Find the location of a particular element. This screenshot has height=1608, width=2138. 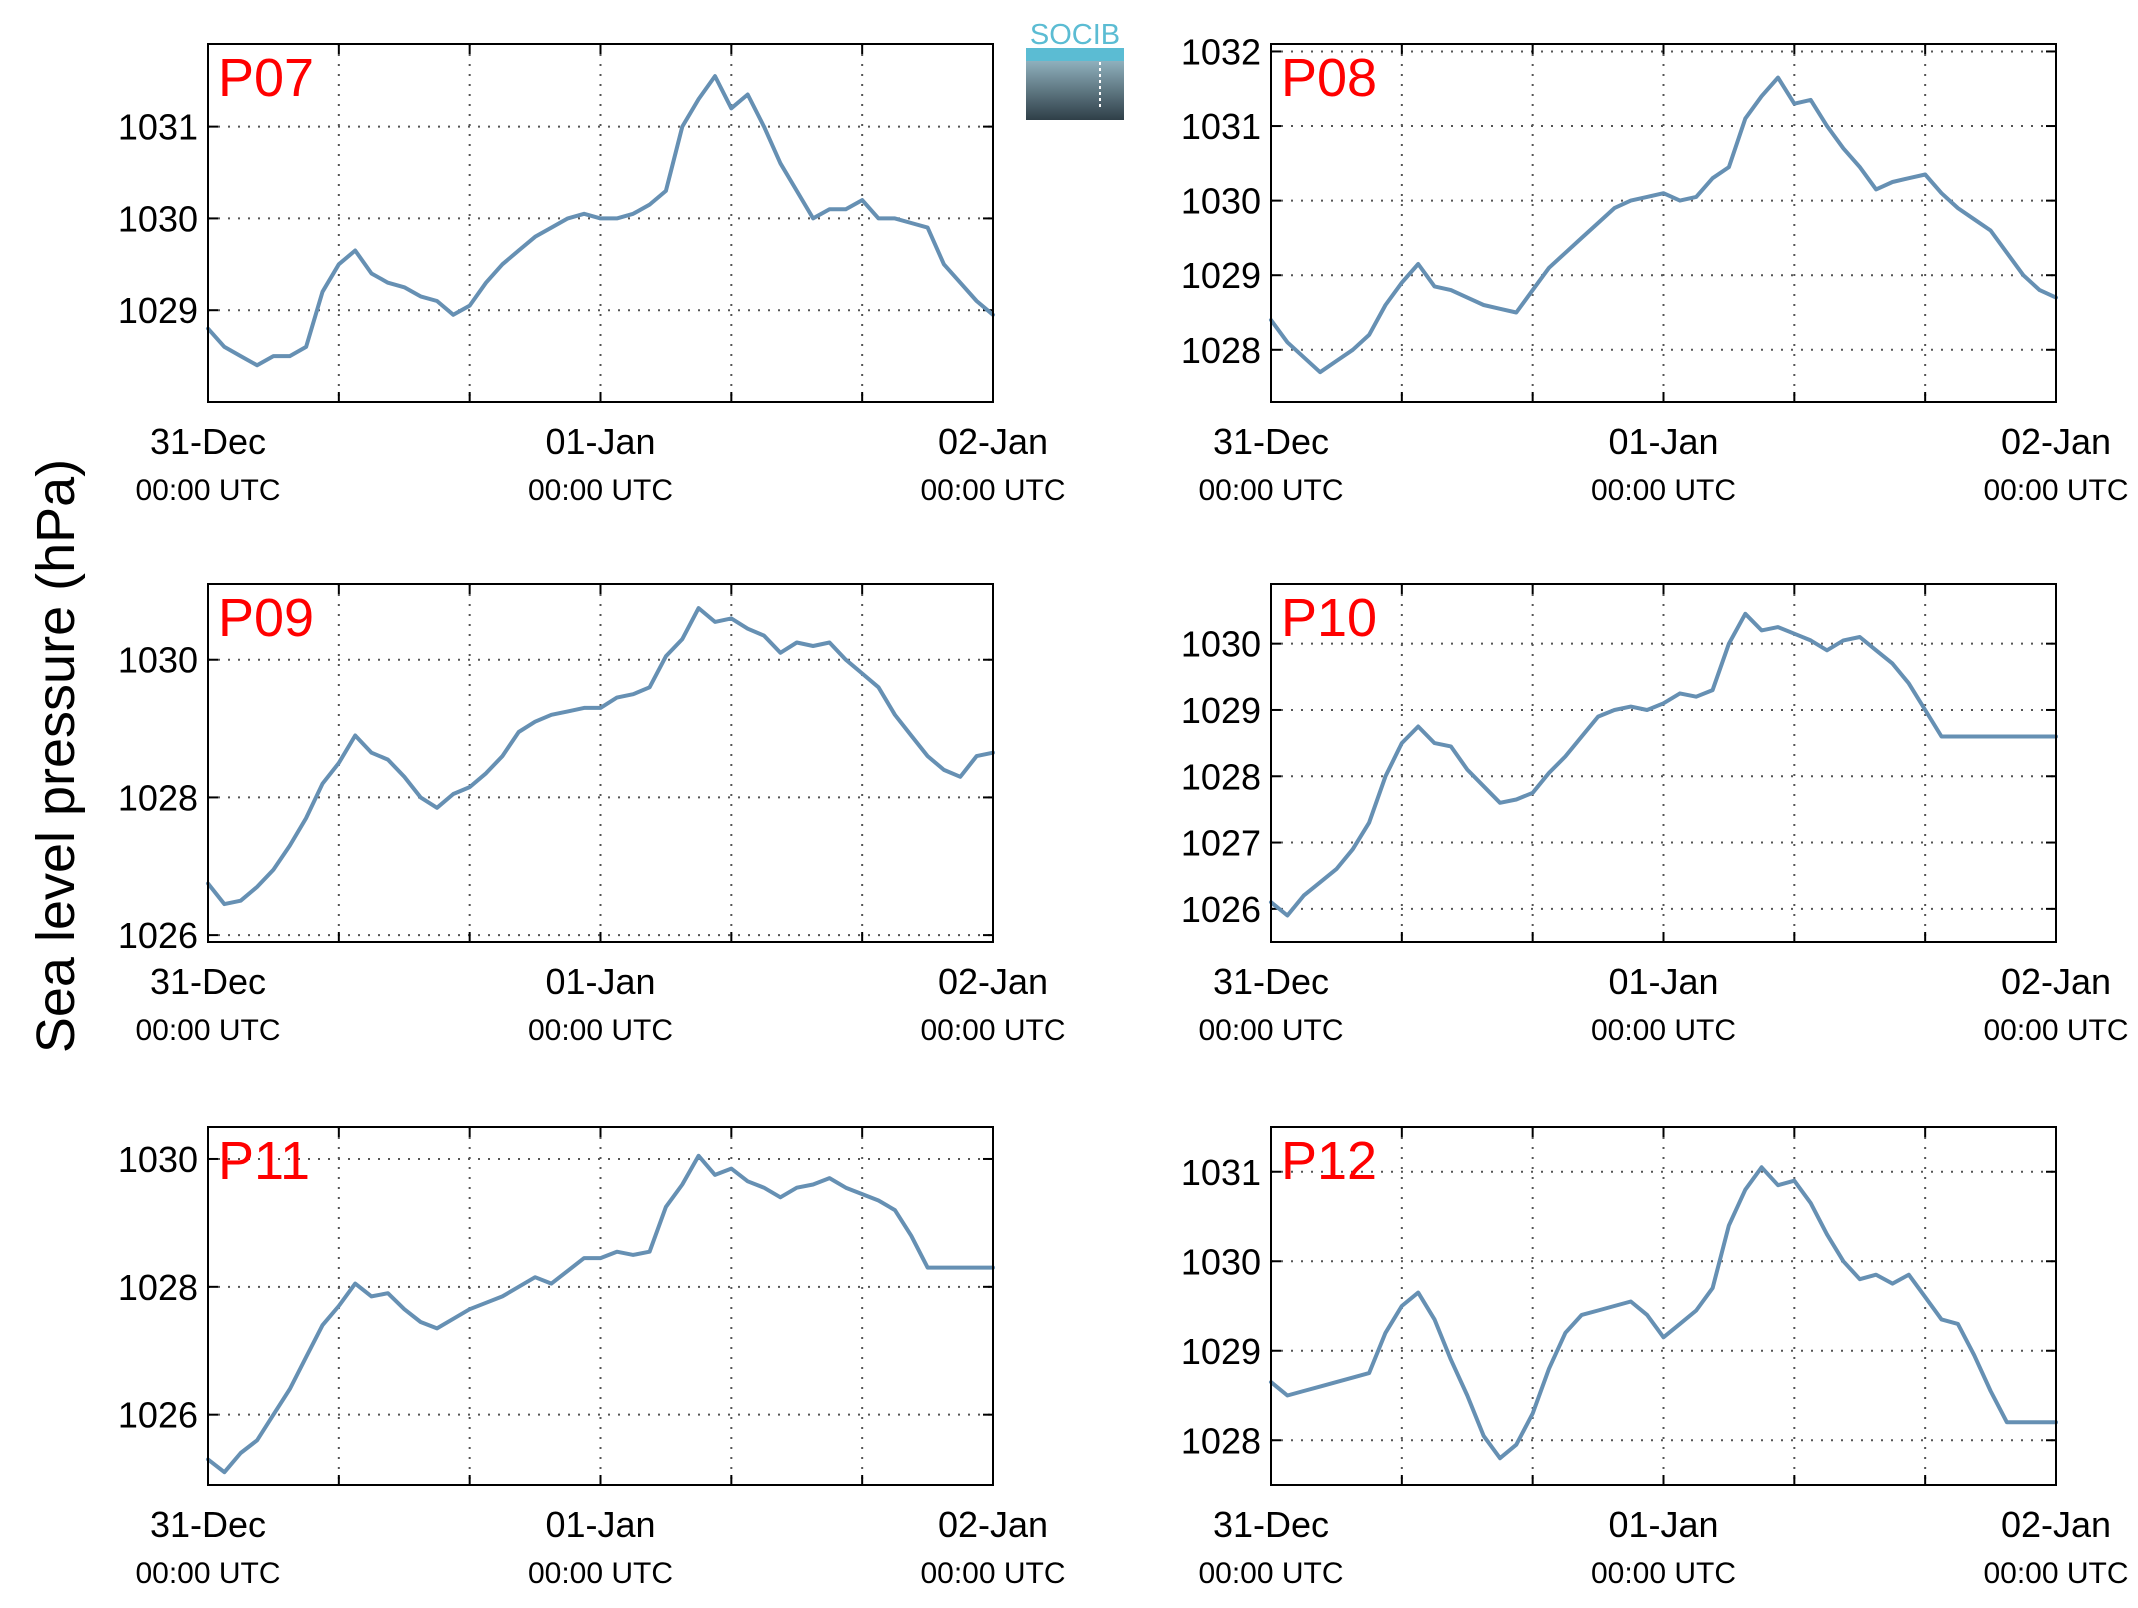

logo-wave is located at coordinates (1075, 54).